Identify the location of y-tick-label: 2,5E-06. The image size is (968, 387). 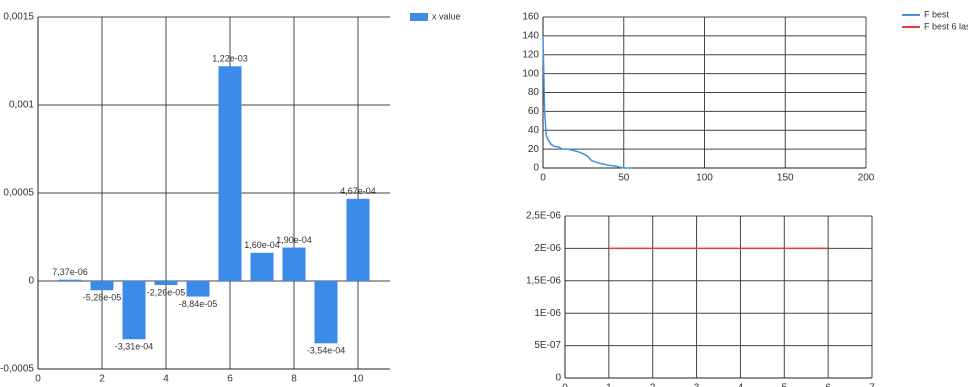
(543, 216).